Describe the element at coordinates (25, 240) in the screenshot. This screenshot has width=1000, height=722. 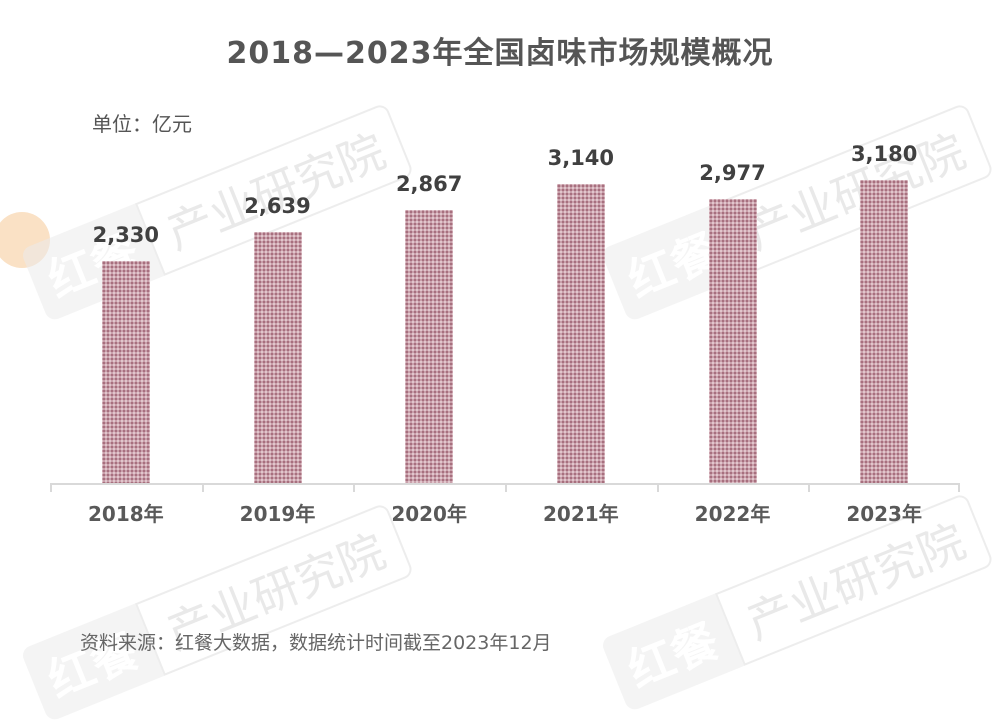
I see `brand-logo-dot` at that location.